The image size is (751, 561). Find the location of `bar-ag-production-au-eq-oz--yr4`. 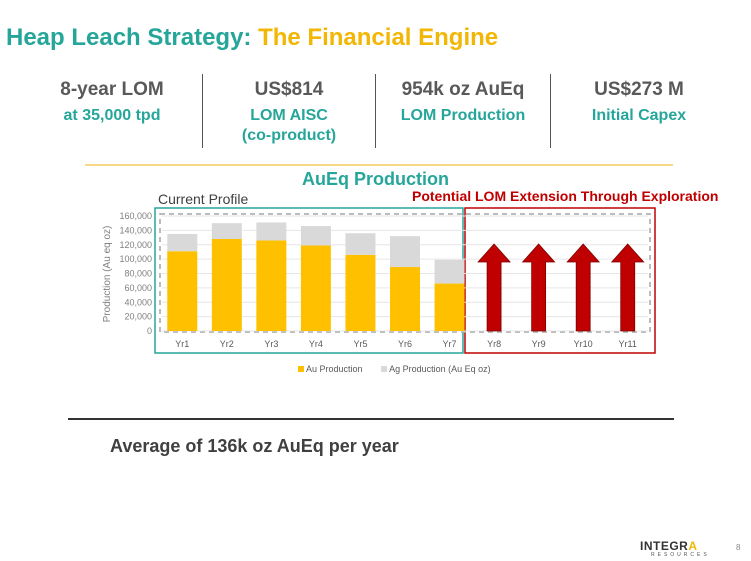

bar-ag-production-au-eq-oz--yr4 is located at coordinates (315, 236).